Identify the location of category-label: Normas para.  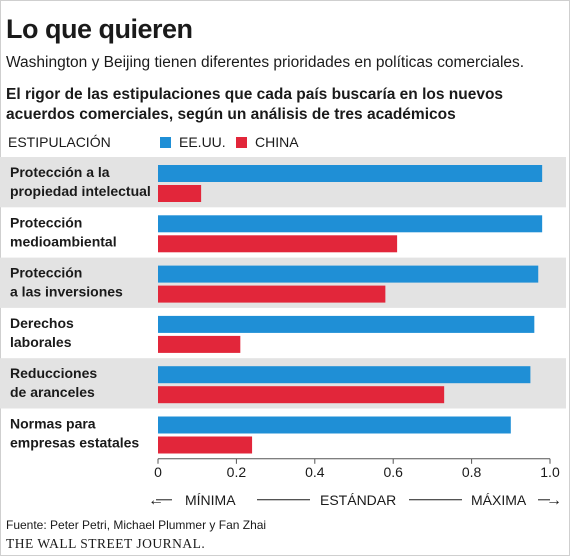
(53, 424).